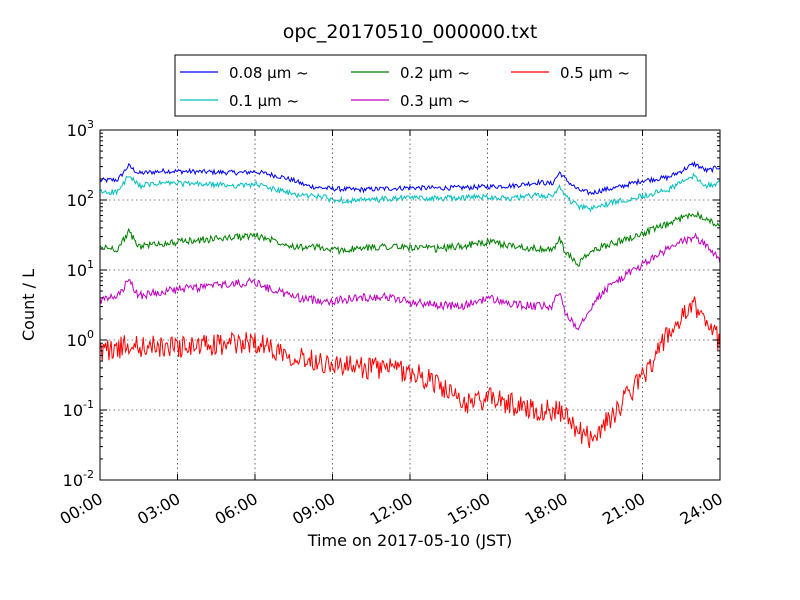 The width and height of the screenshot is (800, 600). I want to click on x-axis-label: Time on 2017-05-10 (JST), so click(409, 540).